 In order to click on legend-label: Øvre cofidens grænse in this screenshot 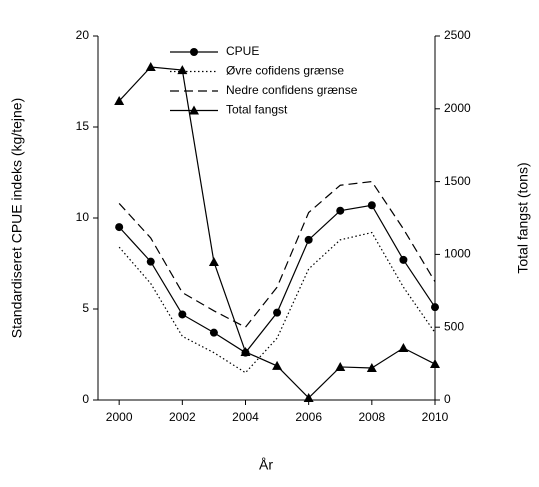, I will do `click(285, 71)`.